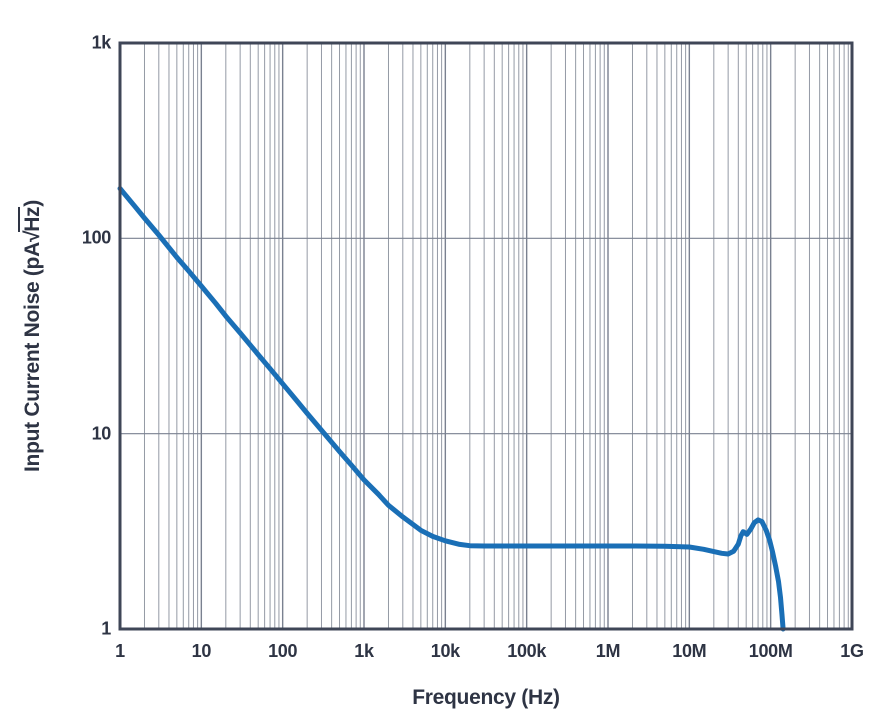  I want to click on y-tick-100: 100, so click(96, 237).